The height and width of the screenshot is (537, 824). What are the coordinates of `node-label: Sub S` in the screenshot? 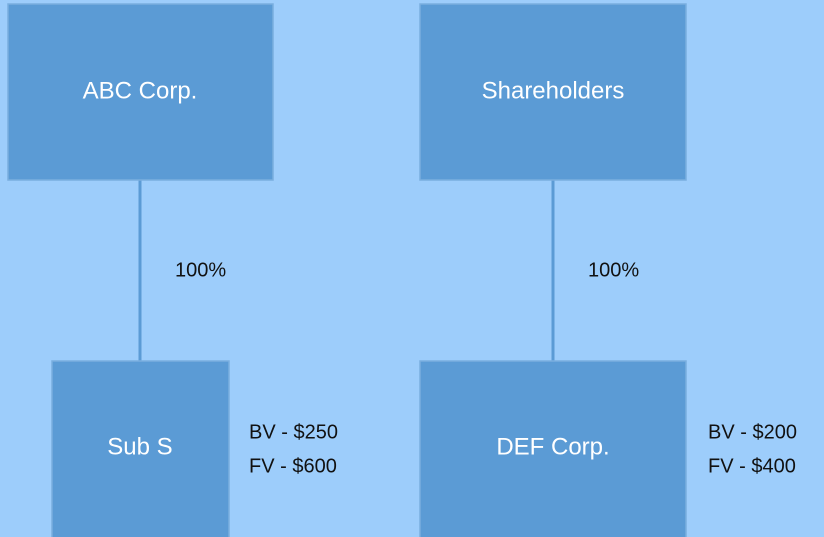 It's located at (139, 446).